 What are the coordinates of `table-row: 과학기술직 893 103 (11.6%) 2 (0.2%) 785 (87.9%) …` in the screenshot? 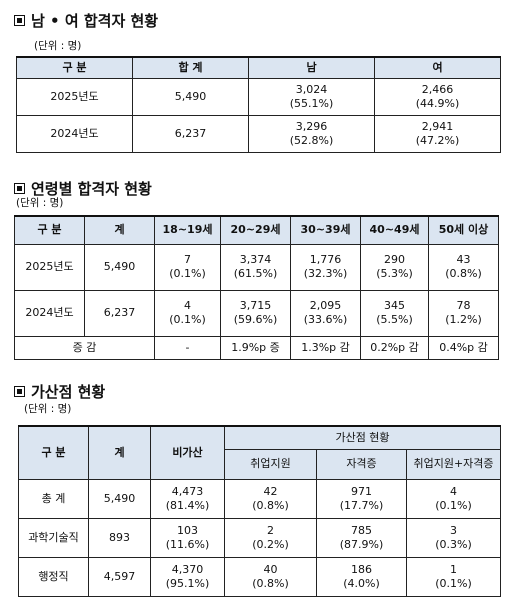 It's located at (260, 537).